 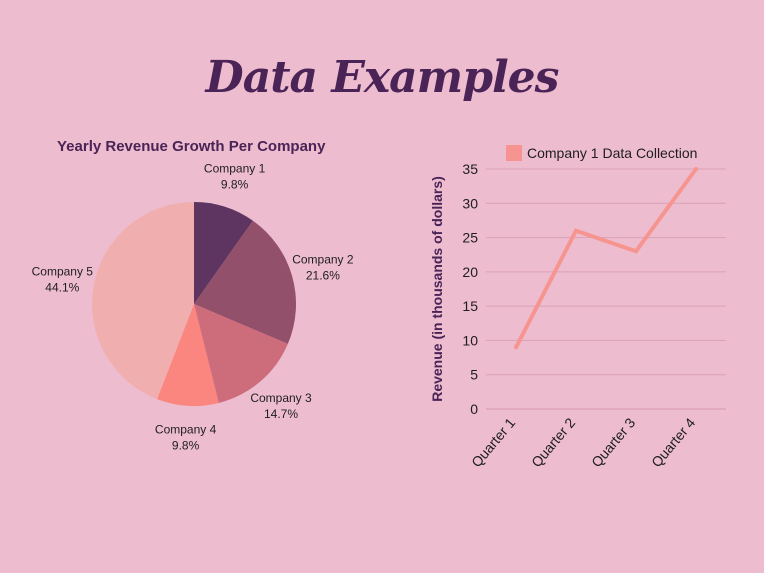 I want to click on pie-chart-title: Yearly Revenue Growth Per Company, so click(x=191, y=146).